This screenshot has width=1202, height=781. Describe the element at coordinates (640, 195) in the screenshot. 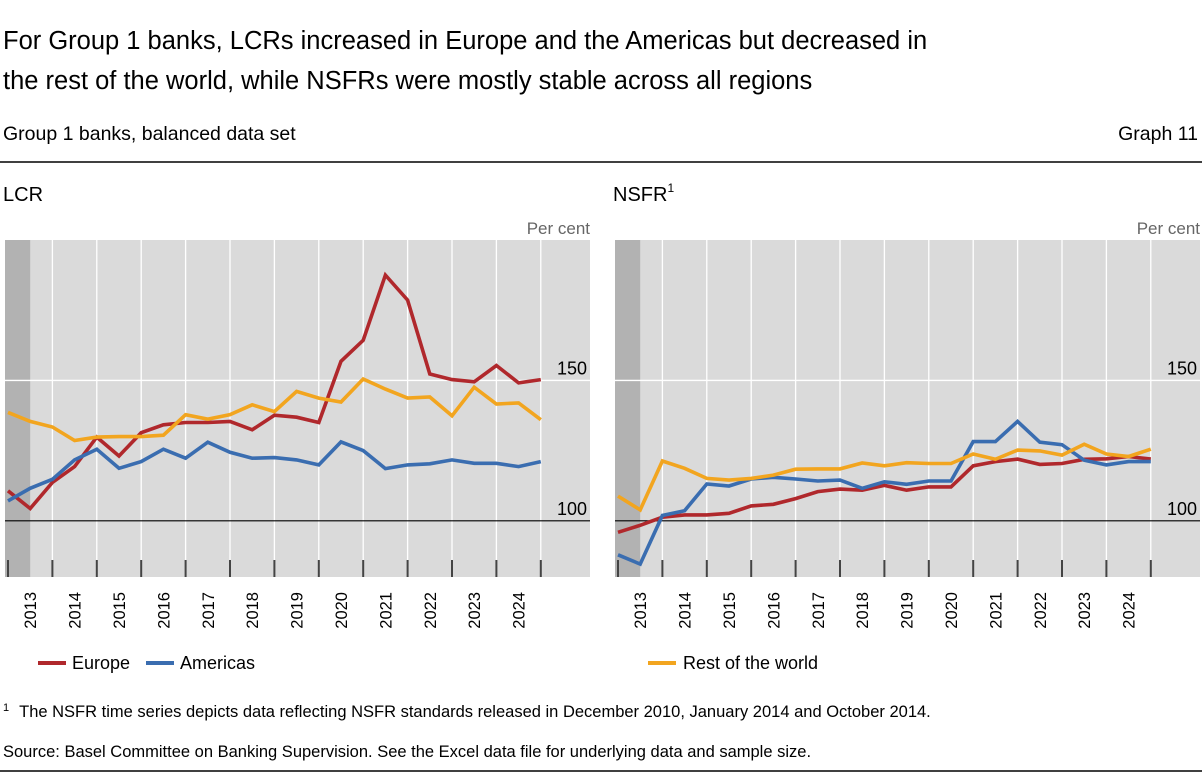

I see `panel-title-nsfr-text: NSFR` at that location.